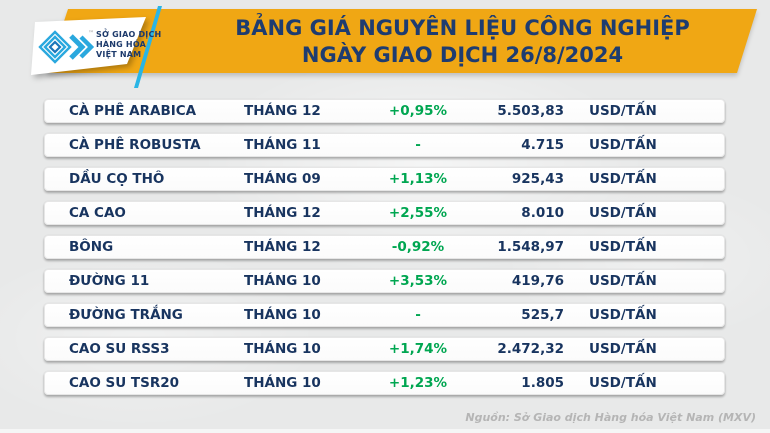  Describe the element at coordinates (129, 34) in the screenshot. I see `logo-text-line-1: SỞ GIAO DỊCH` at that location.